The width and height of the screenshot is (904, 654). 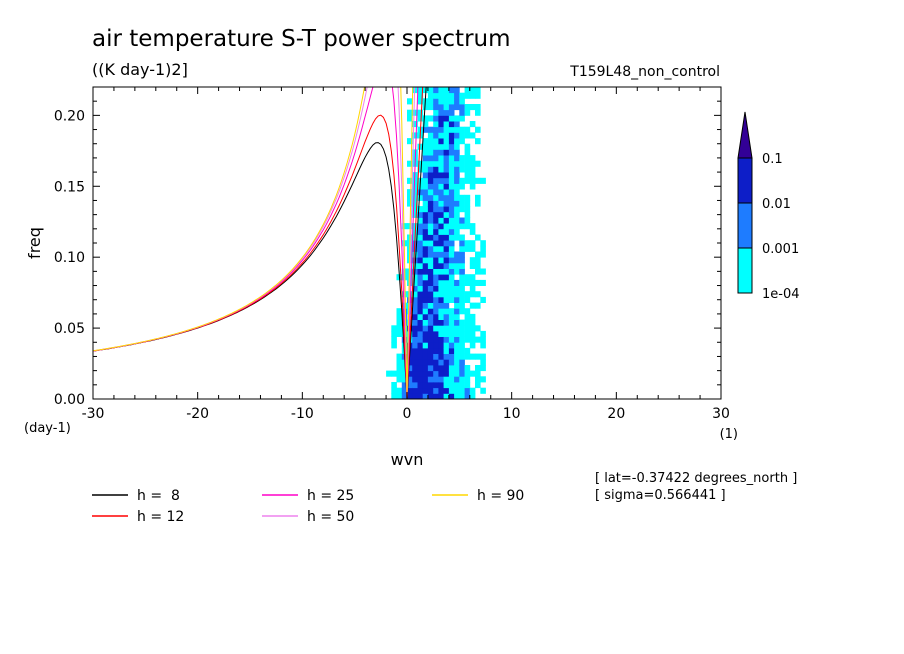 I want to click on rossby-curve-h8, so click(x=250, y=270).